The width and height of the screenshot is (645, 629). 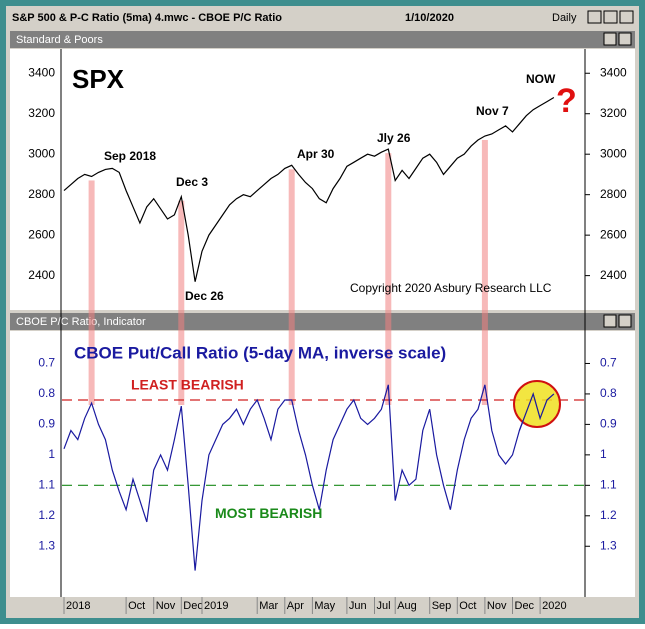 I want to click on maximize, so click(x=610, y=17).